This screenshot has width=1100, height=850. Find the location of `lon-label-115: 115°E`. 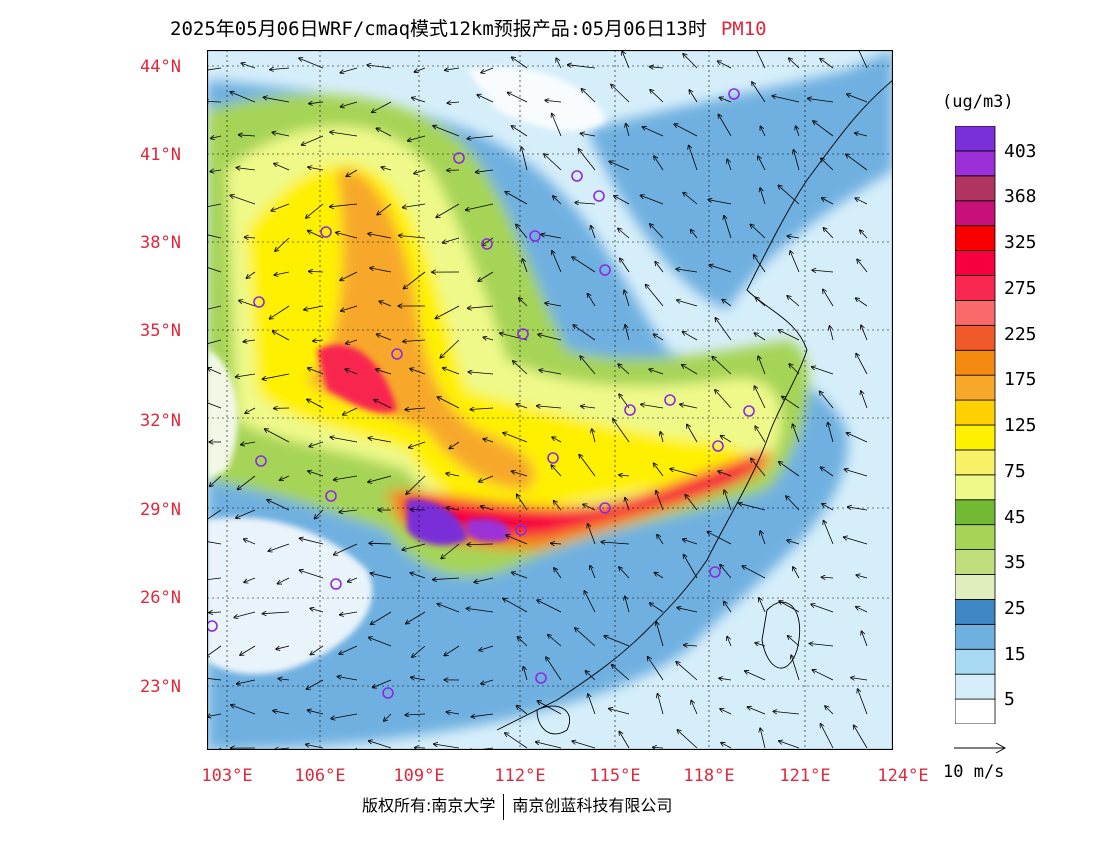

lon-label-115: 115°E is located at coordinates (615, 776).